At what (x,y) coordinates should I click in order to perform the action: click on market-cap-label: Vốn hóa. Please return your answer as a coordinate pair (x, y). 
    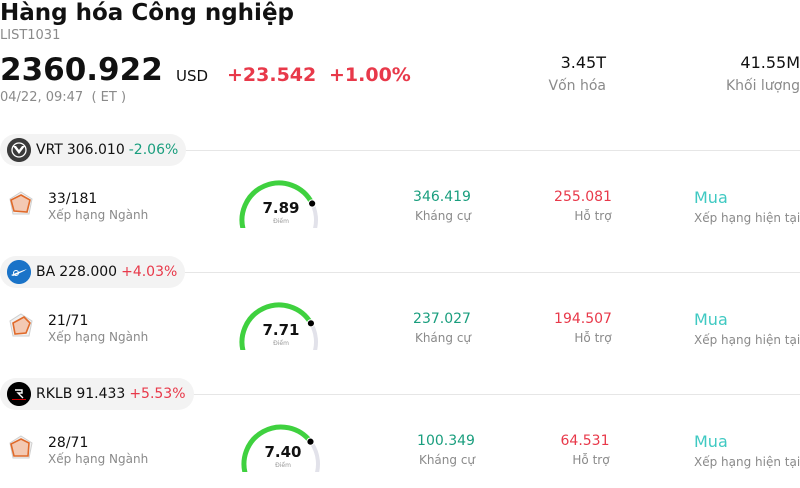
    Looking at the image, I should click on (577, 86).